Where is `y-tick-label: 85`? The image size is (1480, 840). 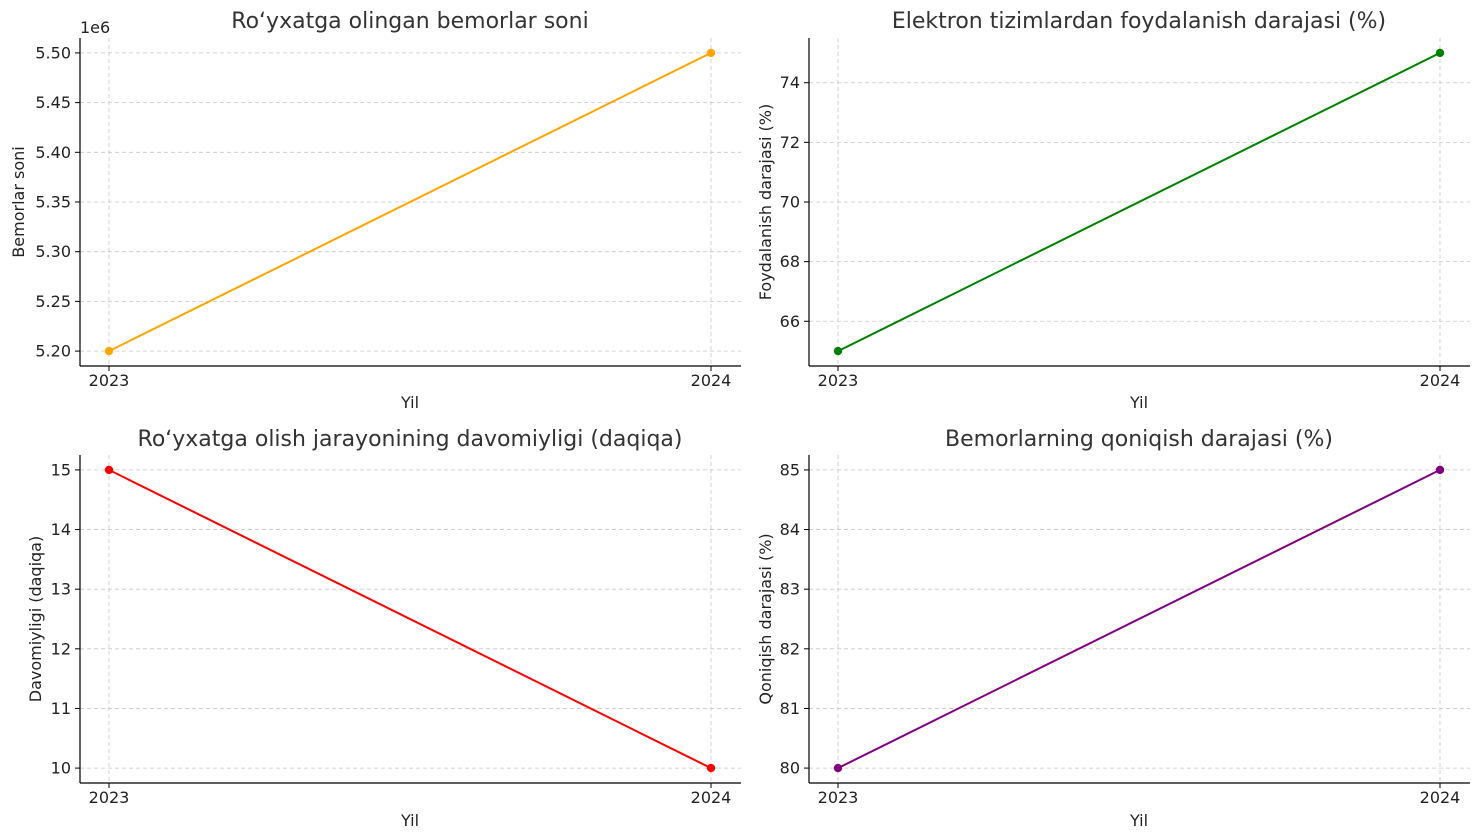 y-tick-label: 85 is located at coordinates (790, 469).